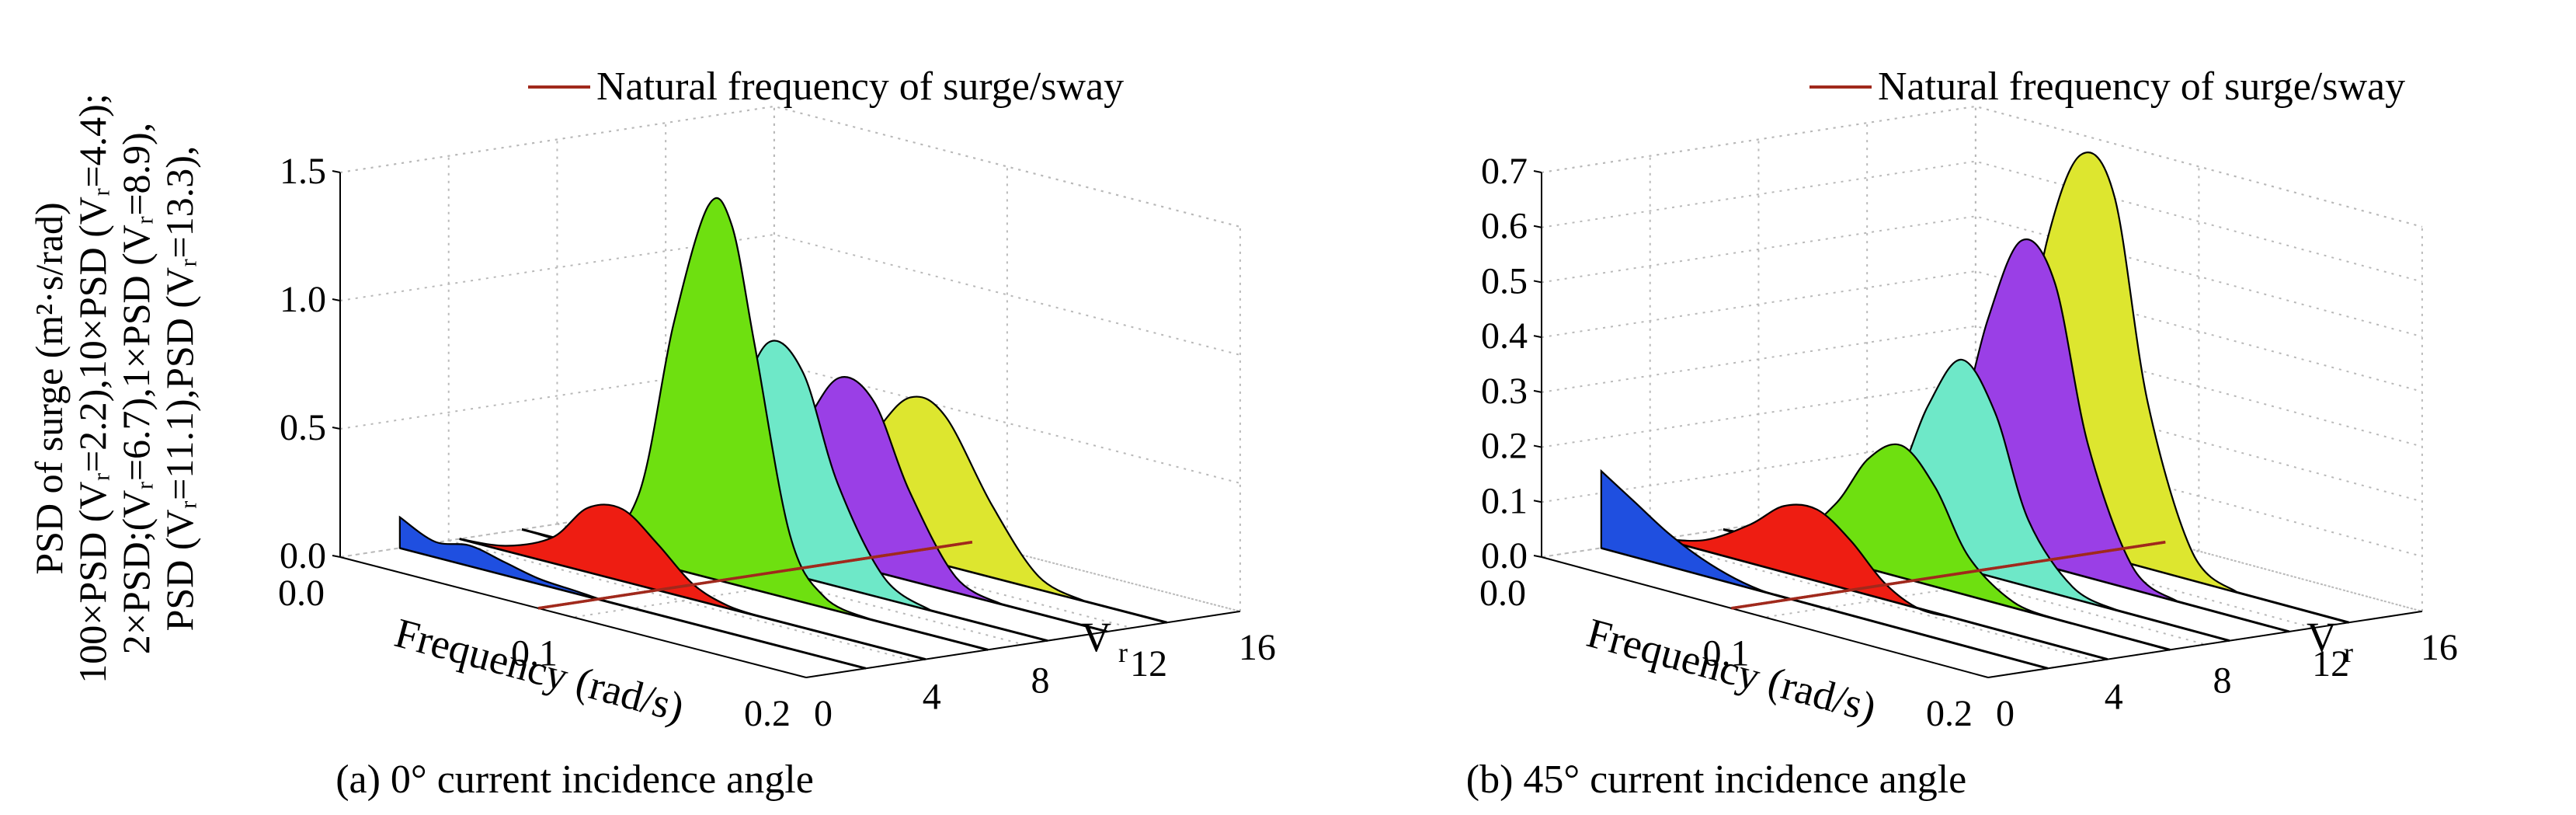 The height and width of the screenshot is (815, 2576). Describe the element at coordinates (1504, 446) in the screenshot. I see `z-tick-label: 0.2` at that location.